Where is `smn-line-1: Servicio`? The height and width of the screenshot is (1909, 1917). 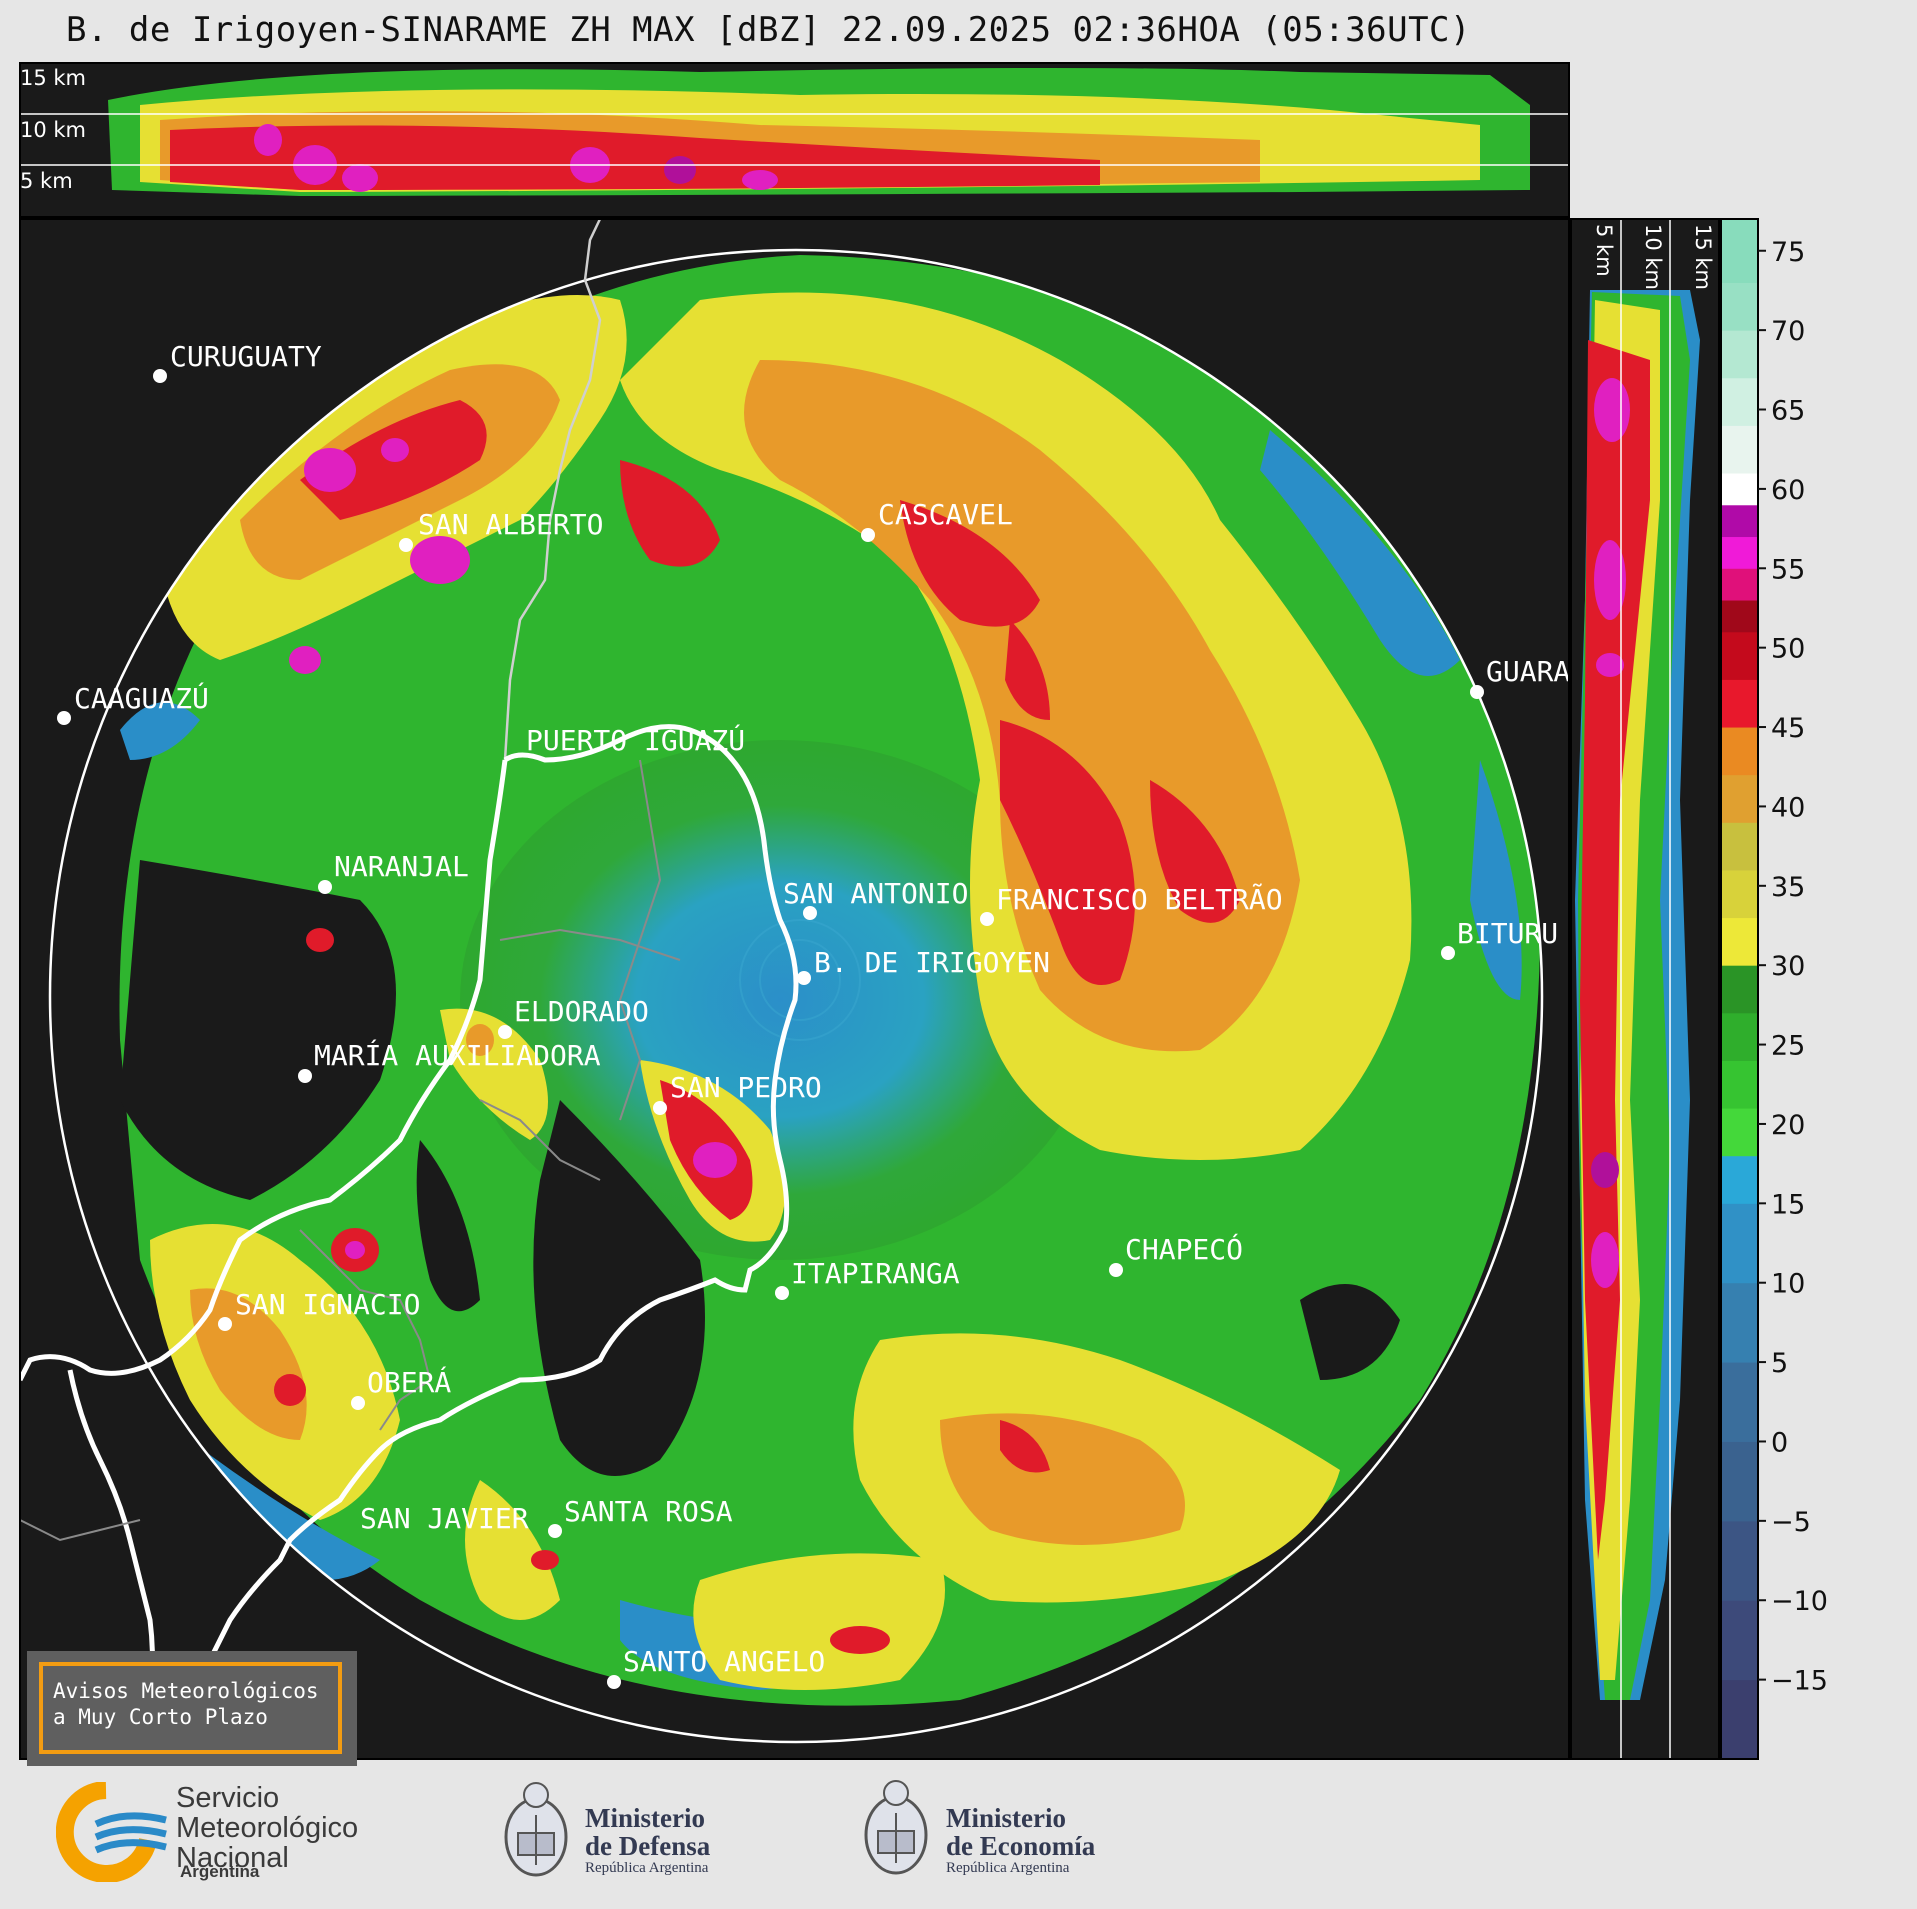 smn-line-1: Servicio is located at coordinates (228, 1798).